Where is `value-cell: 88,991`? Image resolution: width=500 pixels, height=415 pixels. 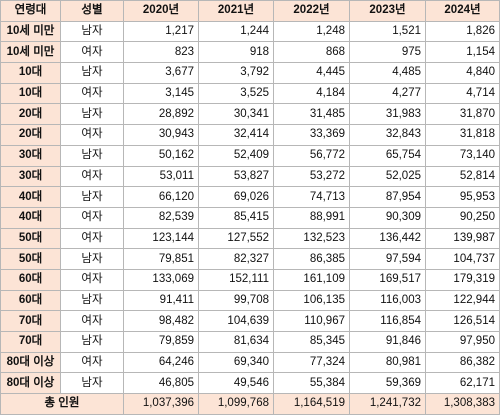
value-cell: 88,991 is located at coordinates (311, 217).